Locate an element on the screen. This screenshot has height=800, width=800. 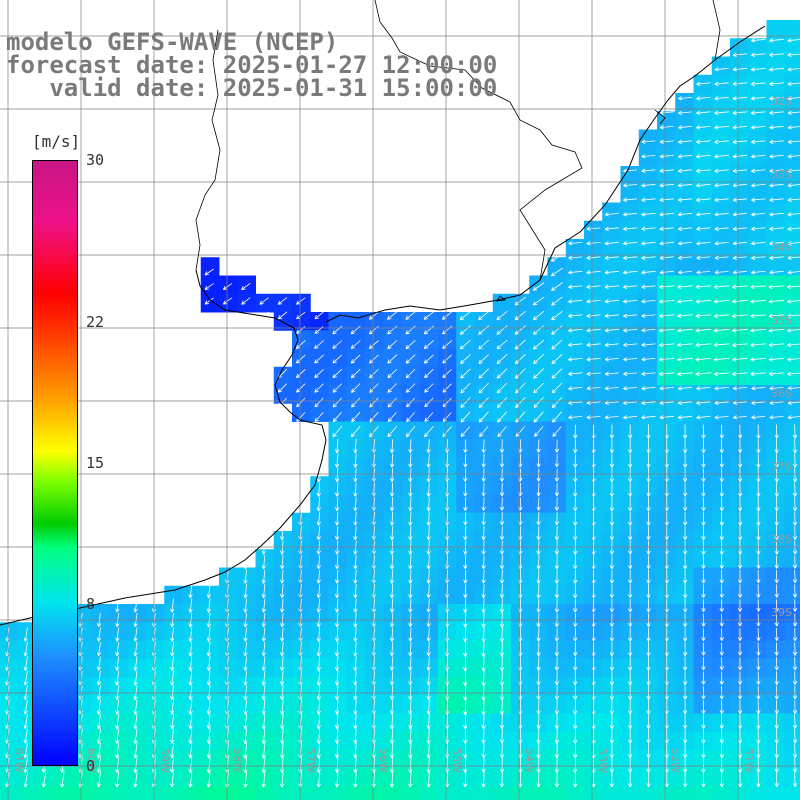
latitude-label: 33S is located at coordinates (781, 174).